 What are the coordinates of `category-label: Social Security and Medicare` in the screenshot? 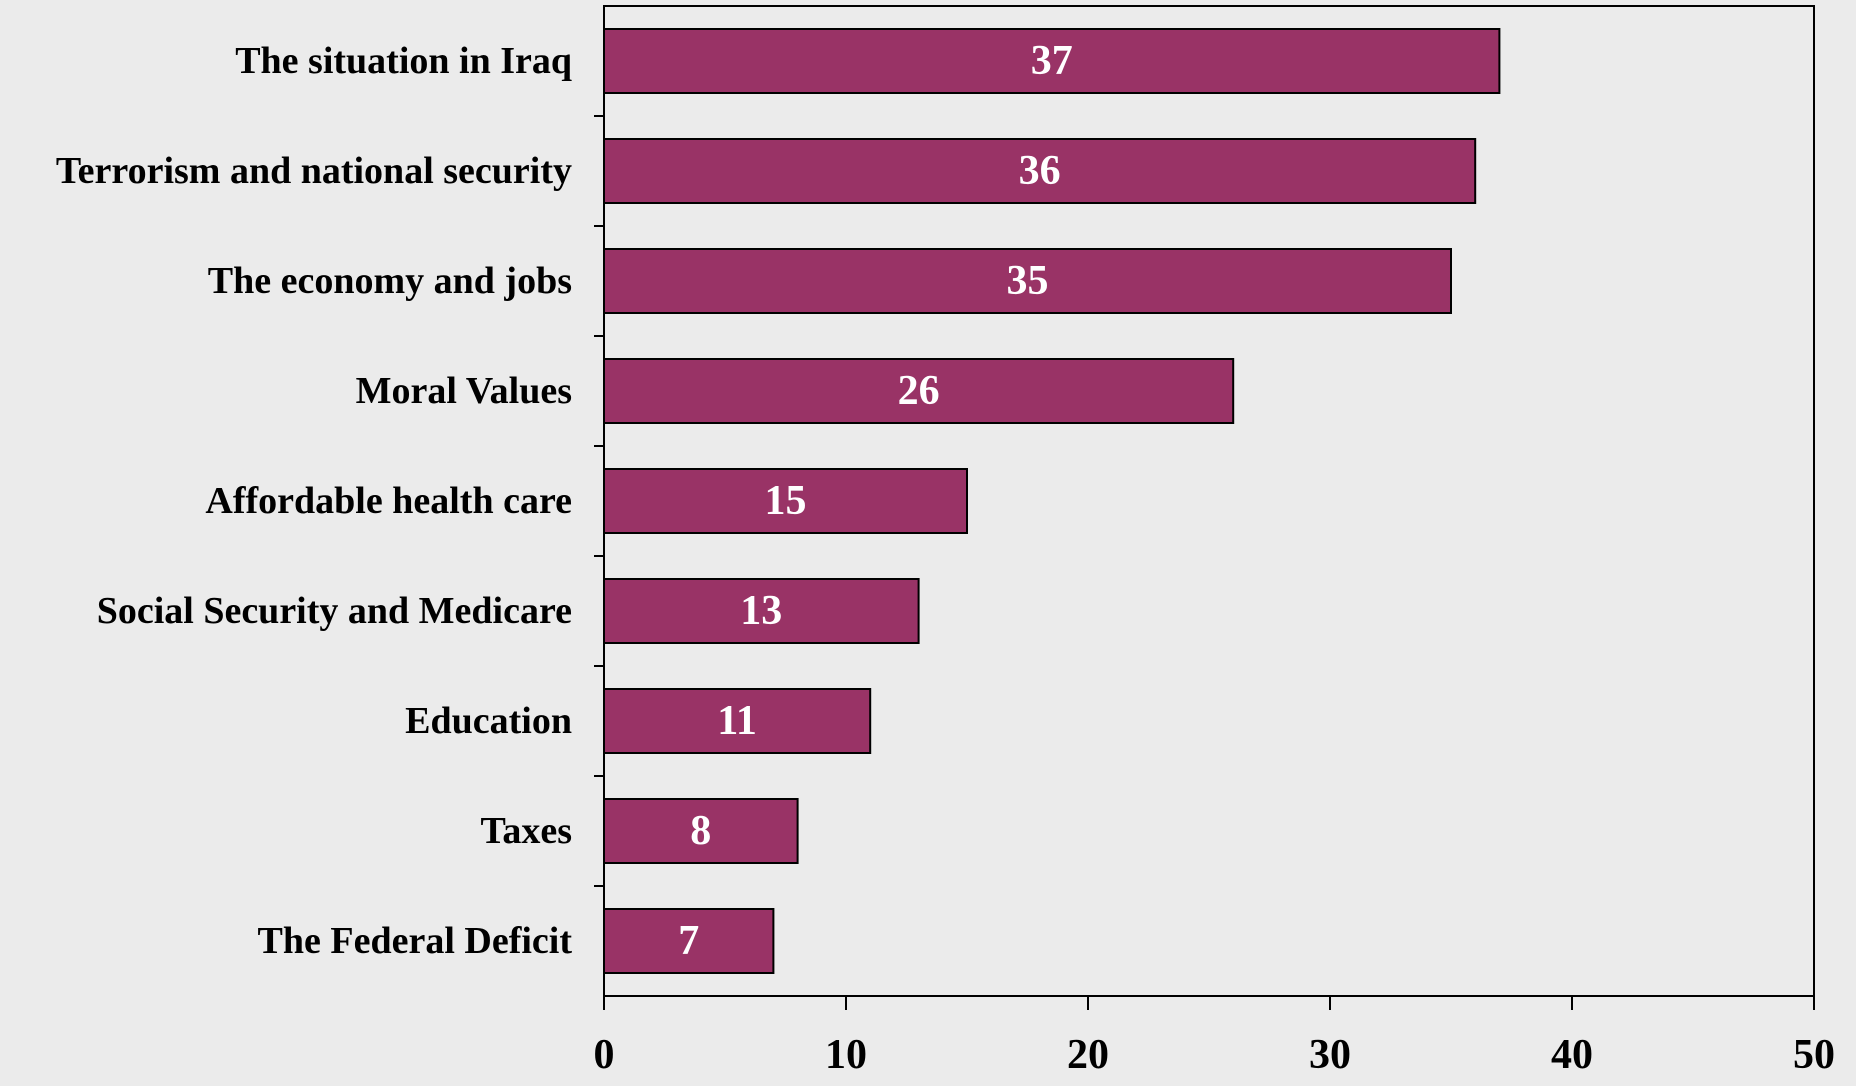 It's located at (334, 611).